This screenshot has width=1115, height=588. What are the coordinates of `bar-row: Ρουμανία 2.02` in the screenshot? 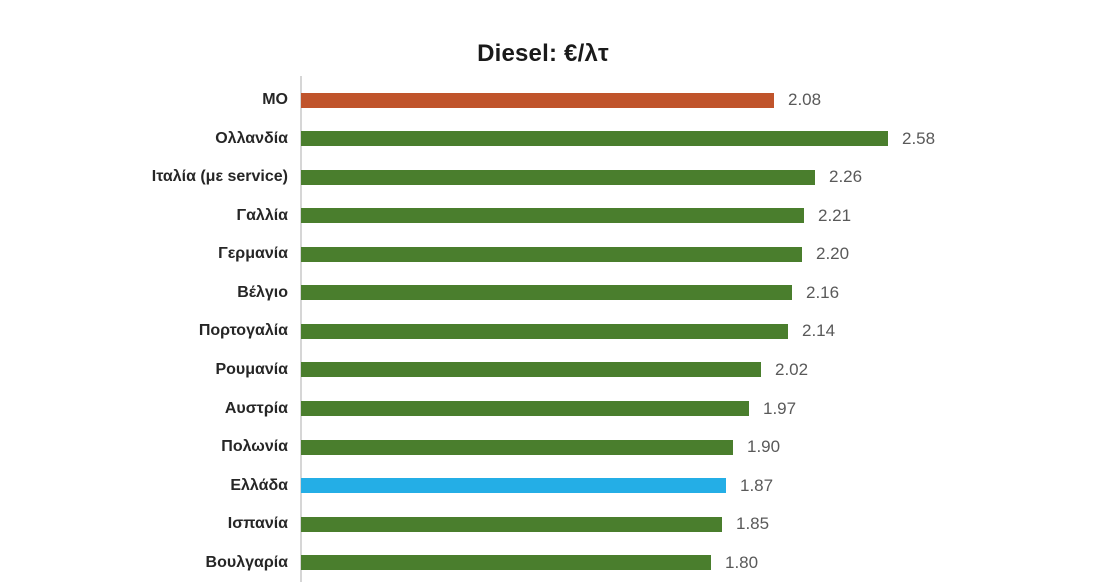 It's located at (557, 370).